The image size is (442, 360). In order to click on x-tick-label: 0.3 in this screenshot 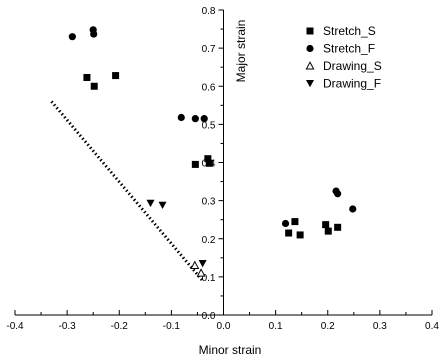, I will do `click(380, 326)`.